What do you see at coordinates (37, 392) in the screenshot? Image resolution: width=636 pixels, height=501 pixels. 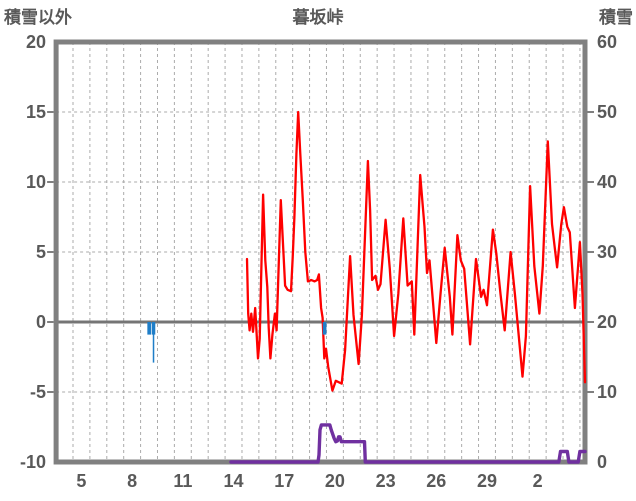 I see `left-axis-tick-label: -5` at bounding box center [37, 392].